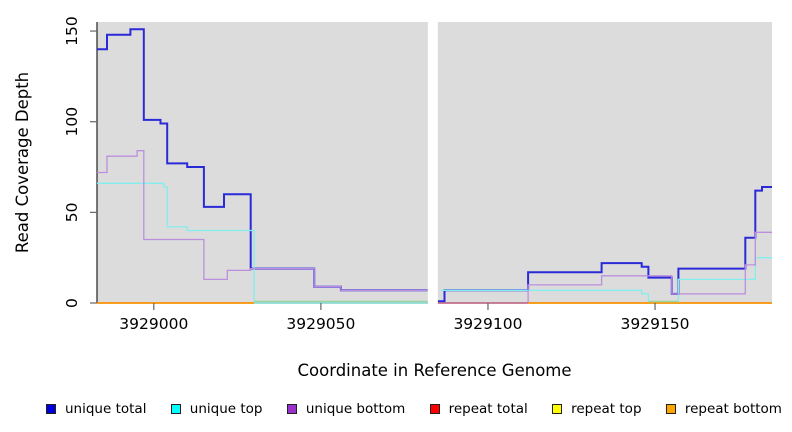 Image resolution: width=792 pixels, height=432 pixels. Describe the element at coordinates (153, 324) in the screenshot. I see `x-tick-label: 3929000` at that location.